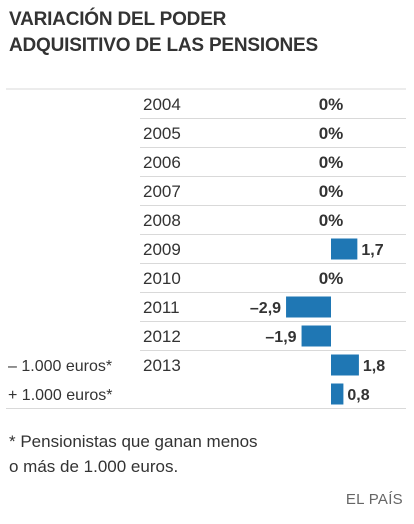 The height and width of the screenshot is (524, 414). Describe the element at coordinates (331, 104) in the screenshot. I see `value-label-0: 0%` at that location.